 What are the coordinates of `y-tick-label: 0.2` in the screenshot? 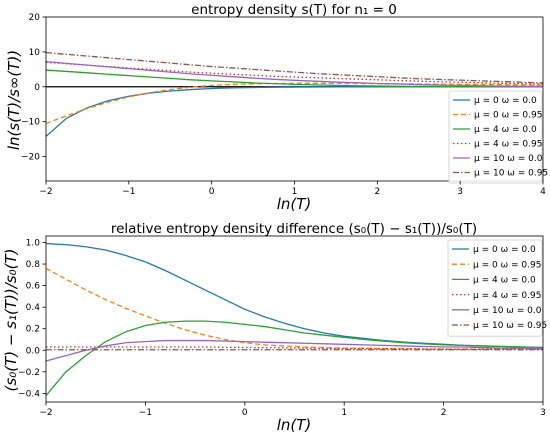 It's located at (33, 330).